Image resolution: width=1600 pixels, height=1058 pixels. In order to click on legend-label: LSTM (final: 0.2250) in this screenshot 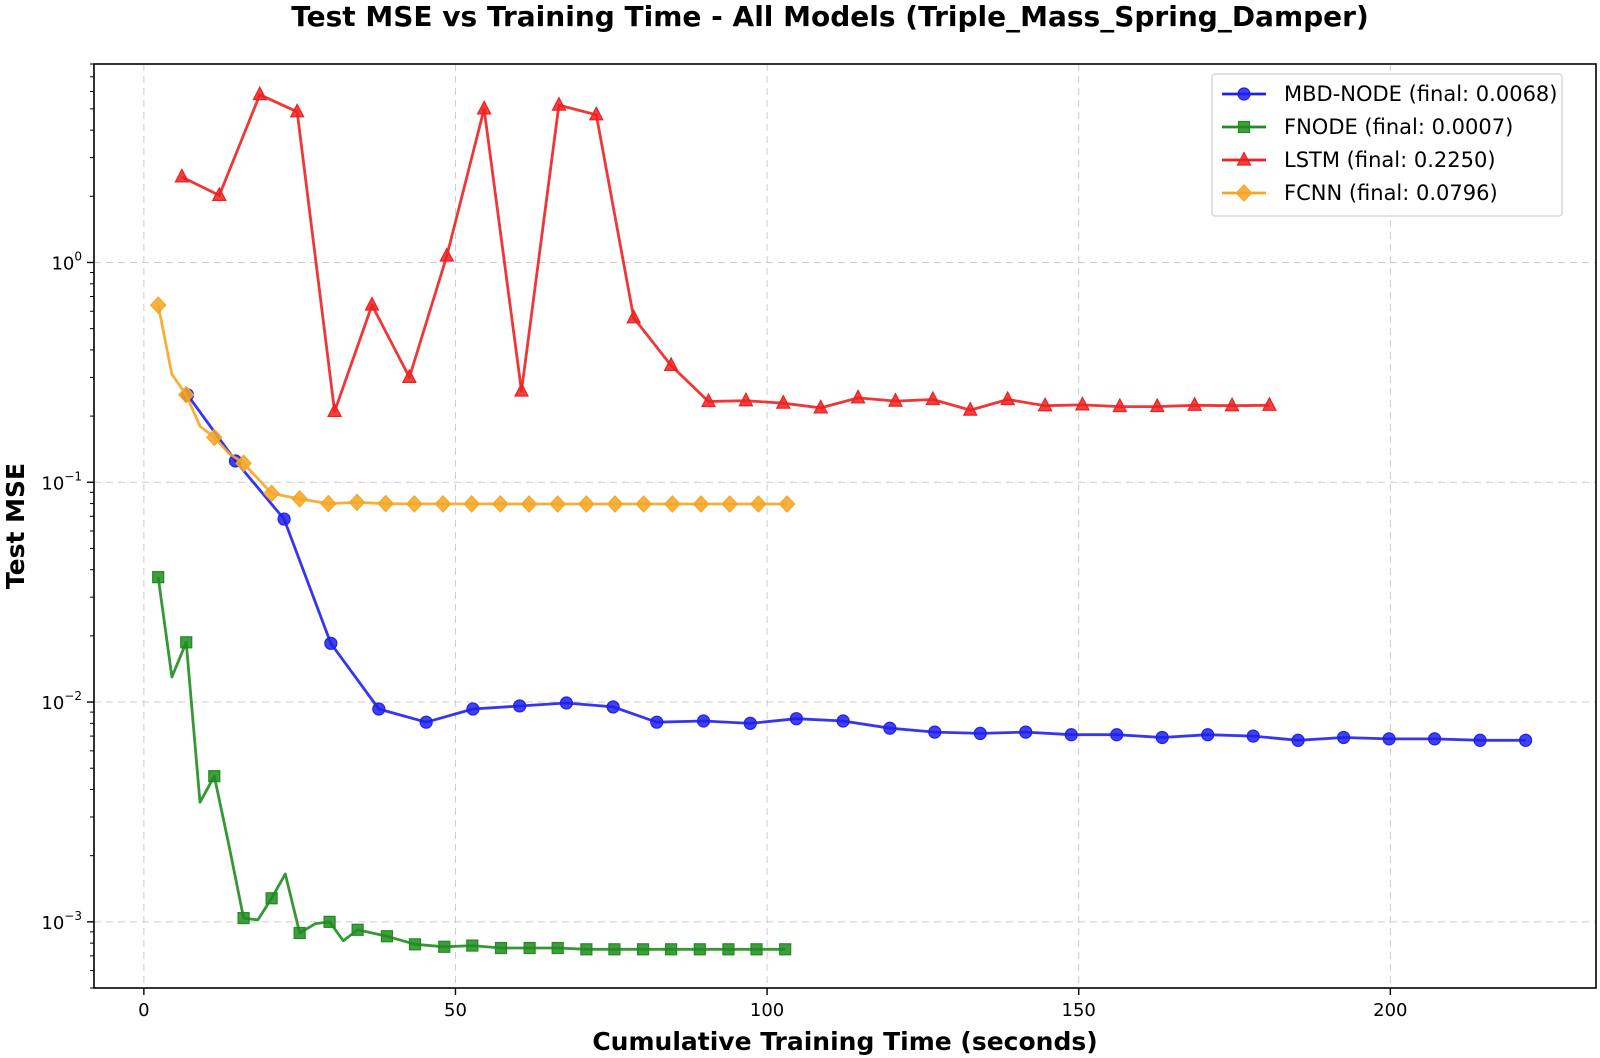, I will do `click(1390, 160)`.